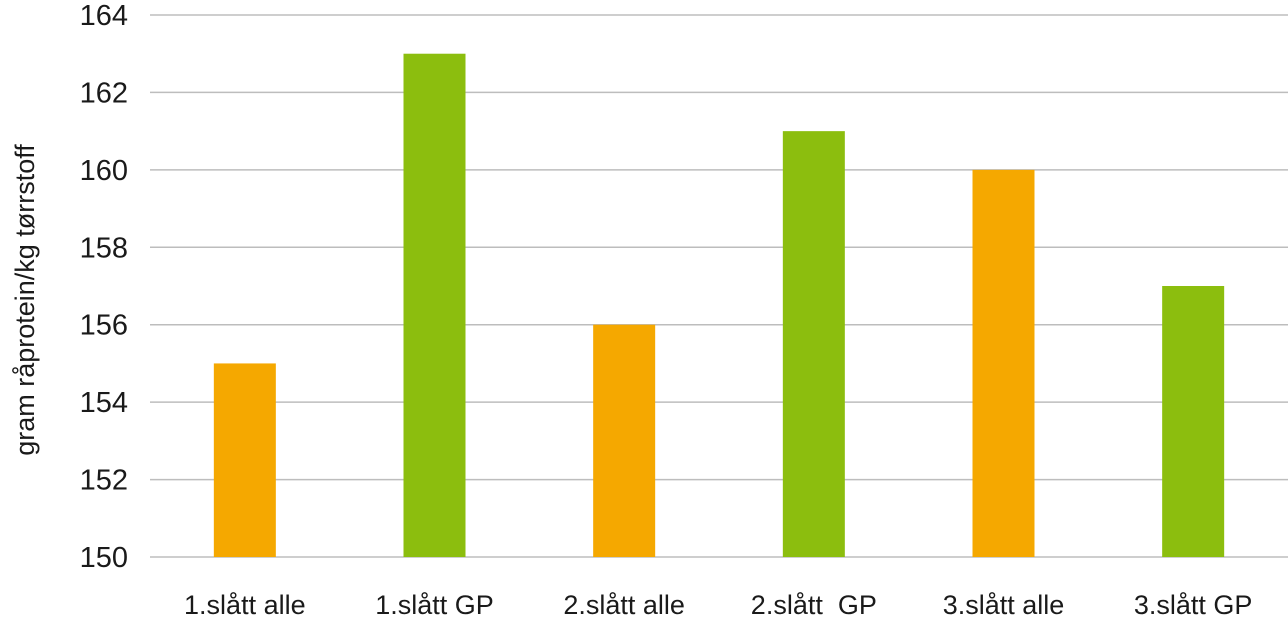  What do you see at coordinates (104, 171) in the screenshot?
I see `y-tick-label: 160` at bounding box center [104, 171].